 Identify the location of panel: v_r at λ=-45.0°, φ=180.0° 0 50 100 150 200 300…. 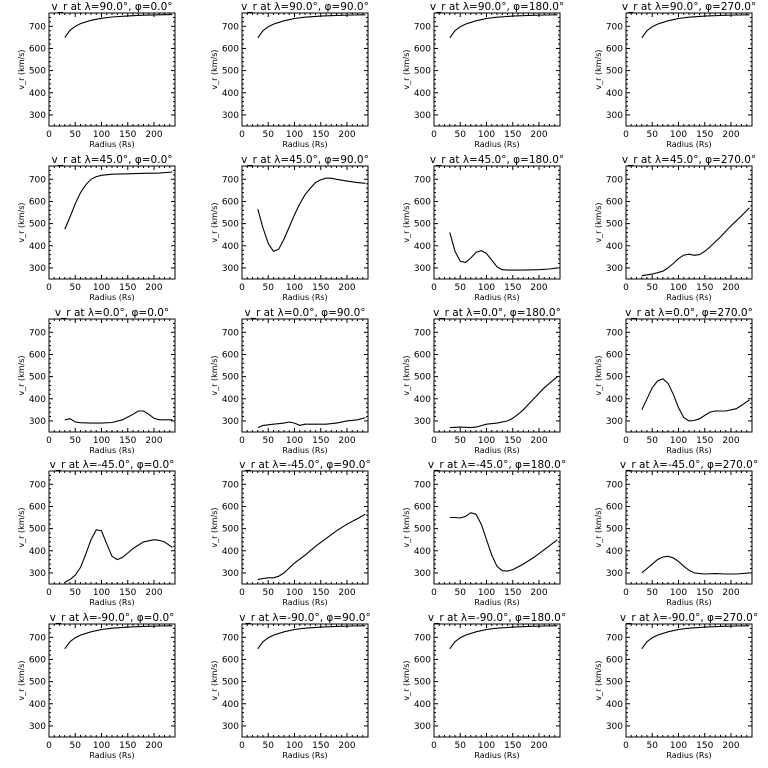
(484, 533).